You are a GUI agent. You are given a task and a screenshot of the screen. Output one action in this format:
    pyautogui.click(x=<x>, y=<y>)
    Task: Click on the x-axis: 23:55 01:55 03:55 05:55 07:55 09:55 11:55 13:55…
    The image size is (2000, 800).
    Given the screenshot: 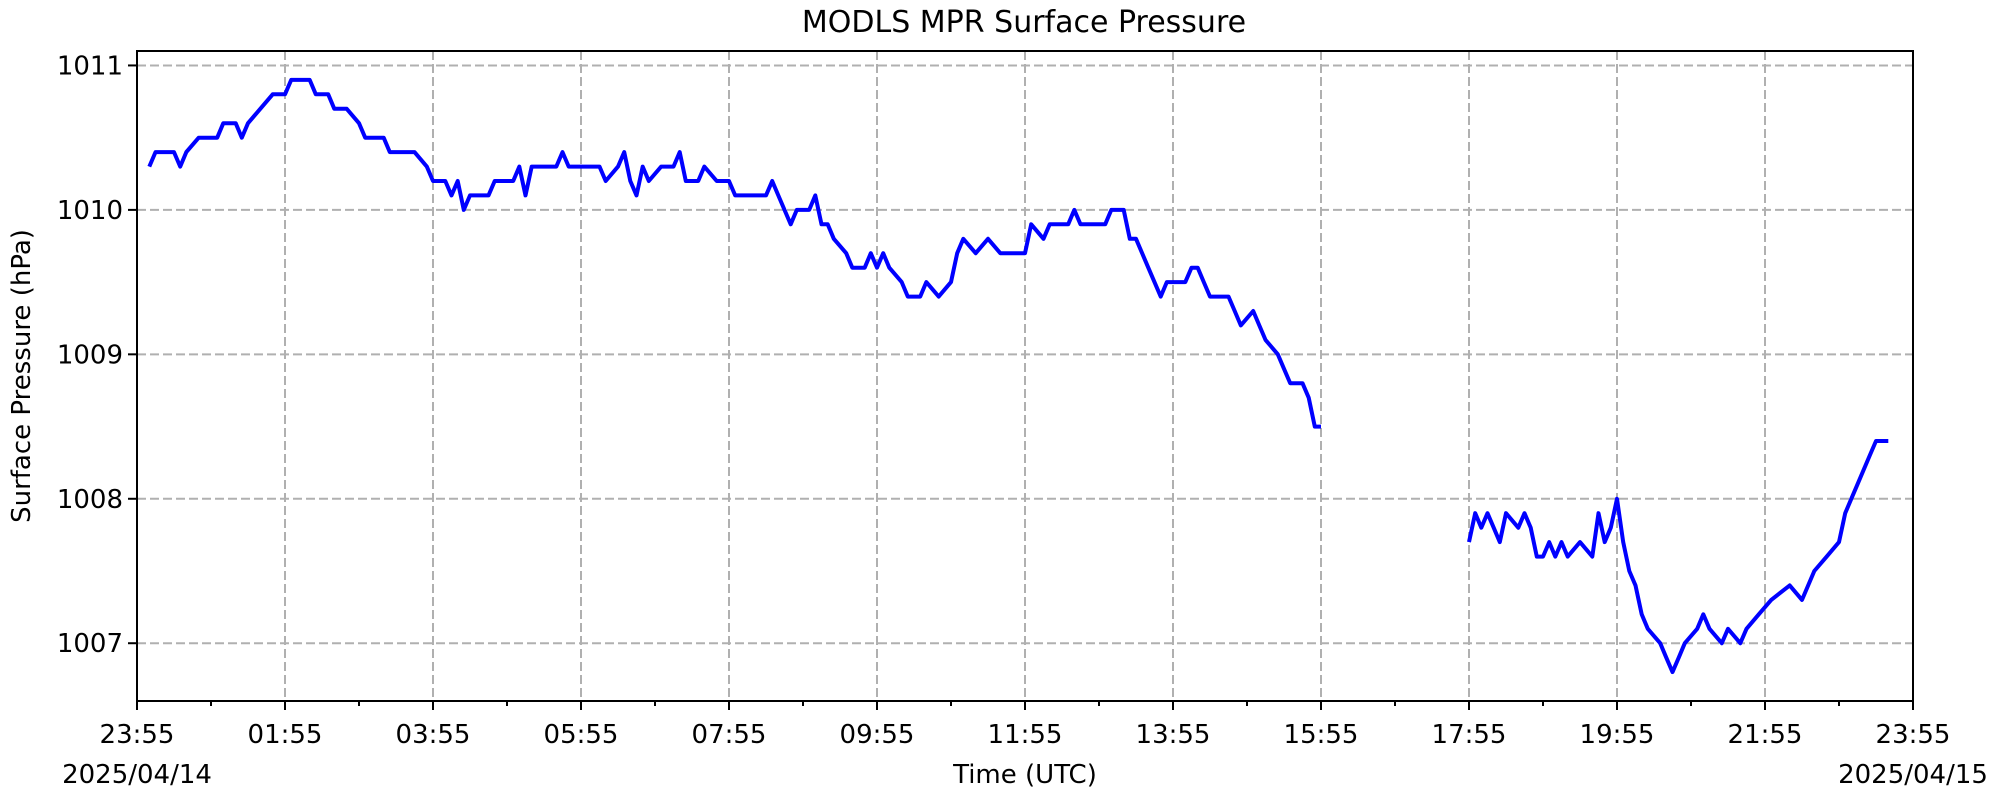 What is the action you would take?
    pyautogui.click(x=1025, y=725)
    